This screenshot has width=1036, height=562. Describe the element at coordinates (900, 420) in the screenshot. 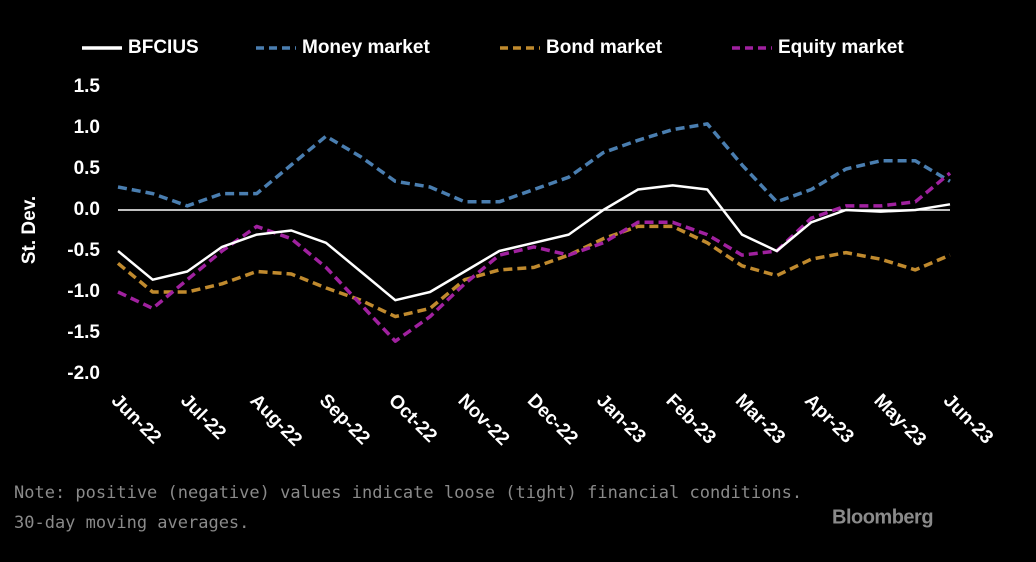

I see `x-tick-label: May-23` at that location.